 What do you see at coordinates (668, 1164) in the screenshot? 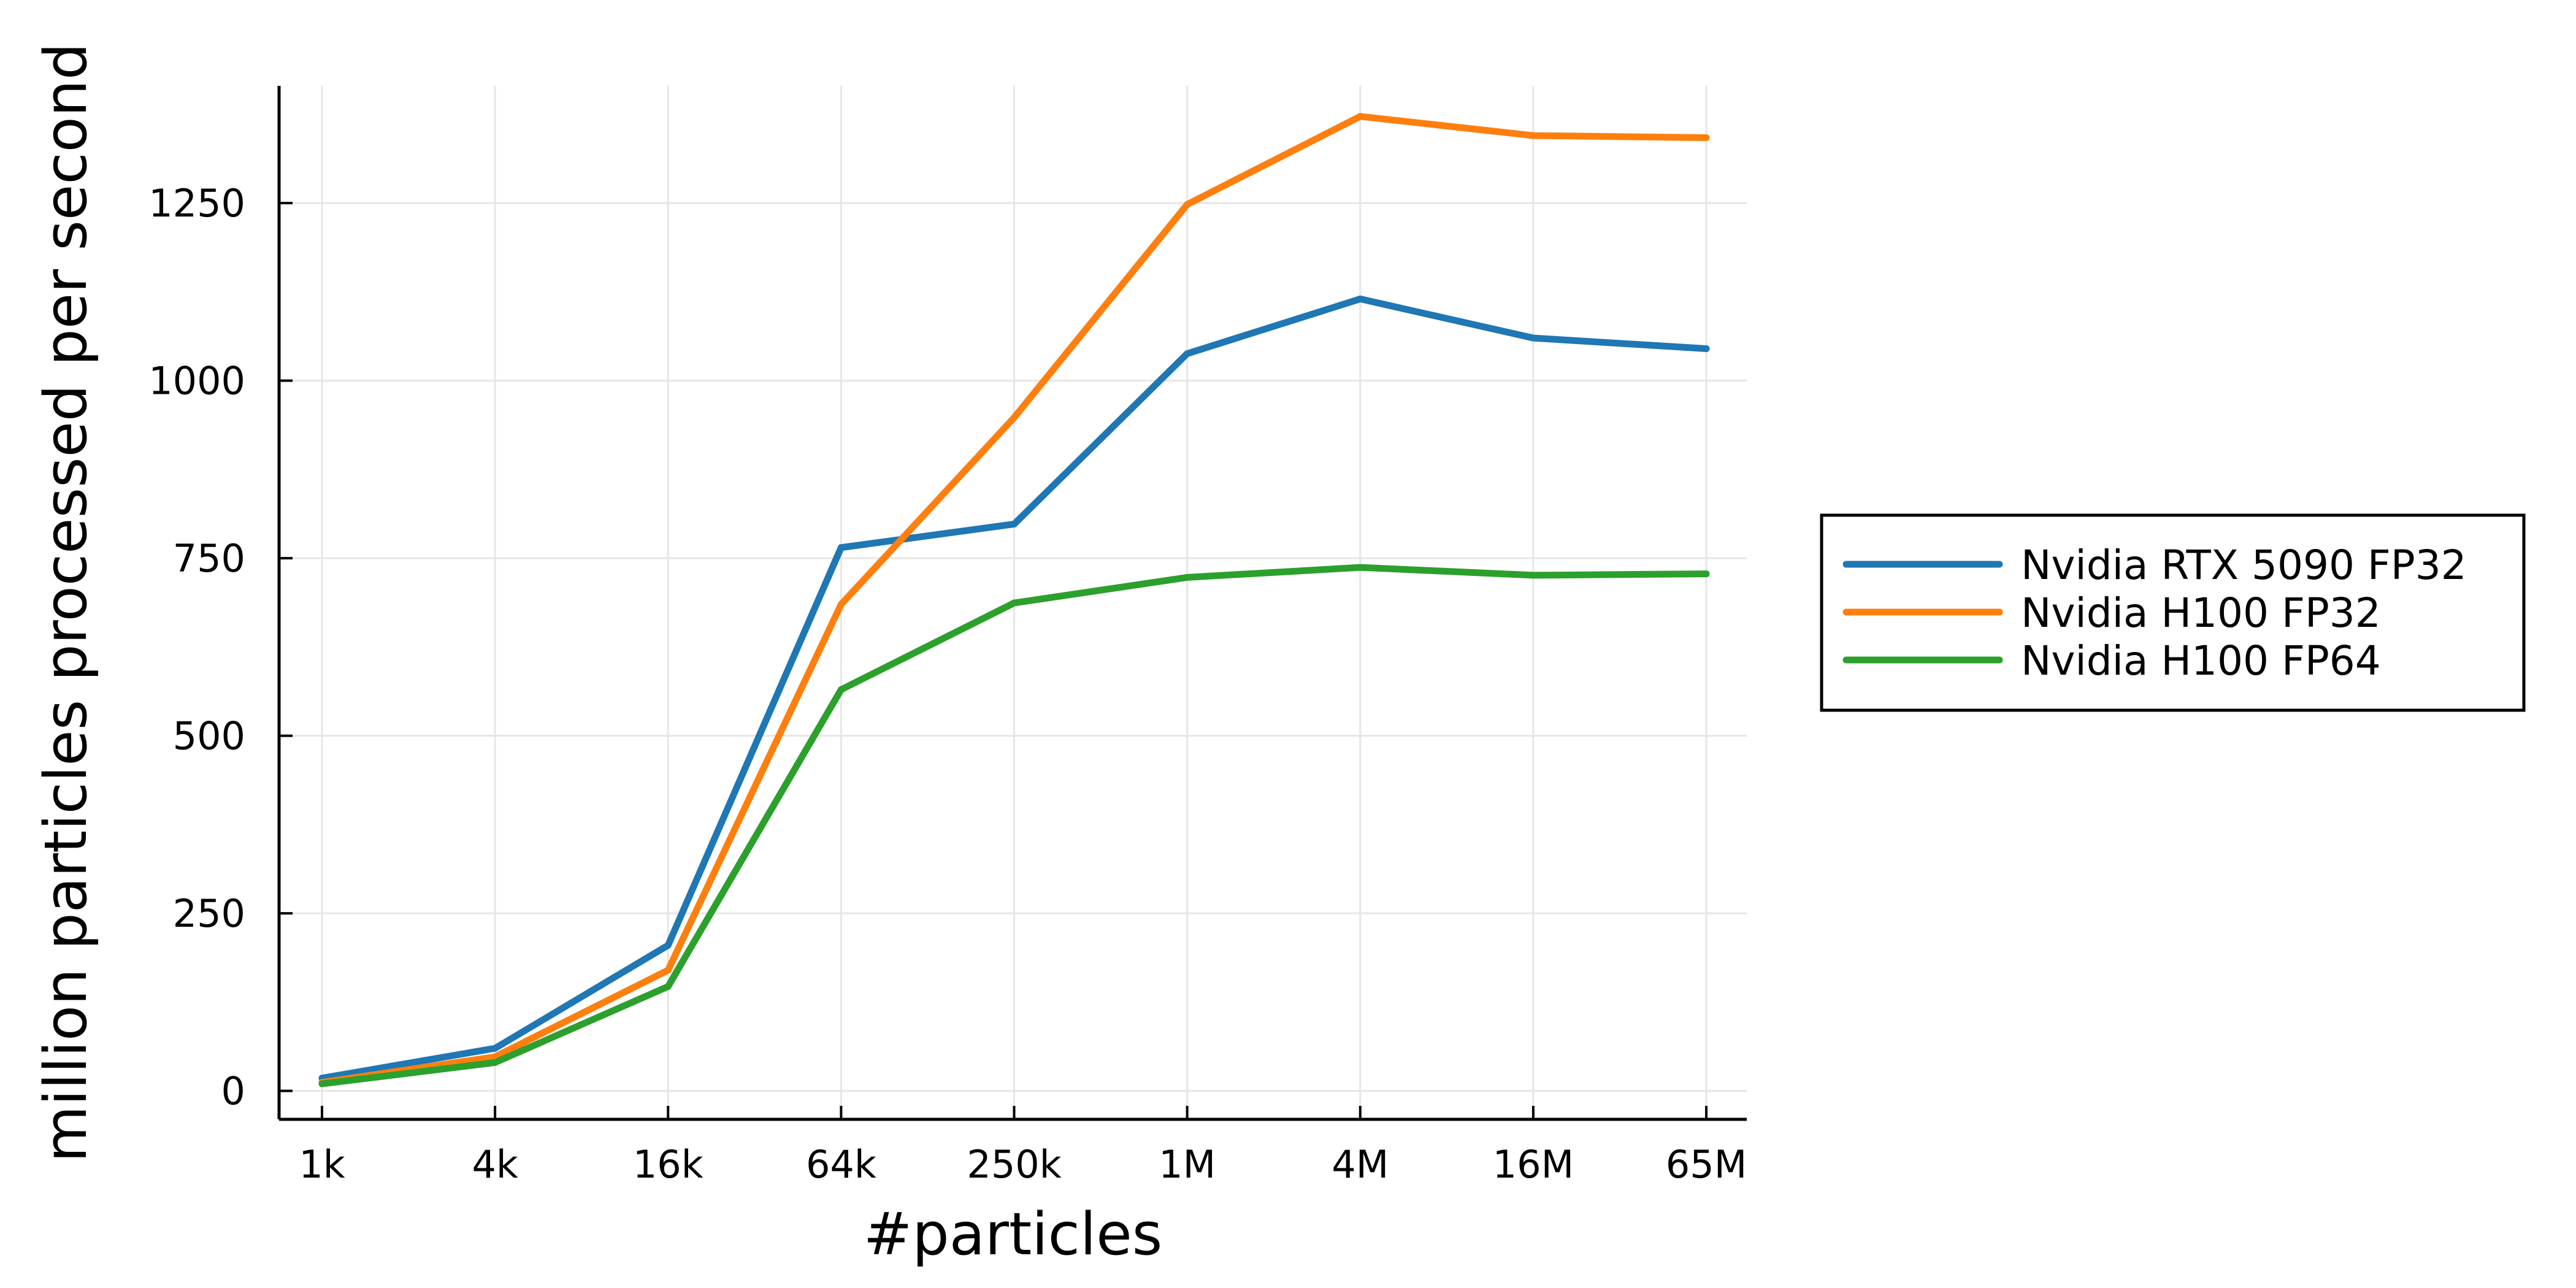
I see `x-tick-label: 16k` at bounding box center [668, 1164].